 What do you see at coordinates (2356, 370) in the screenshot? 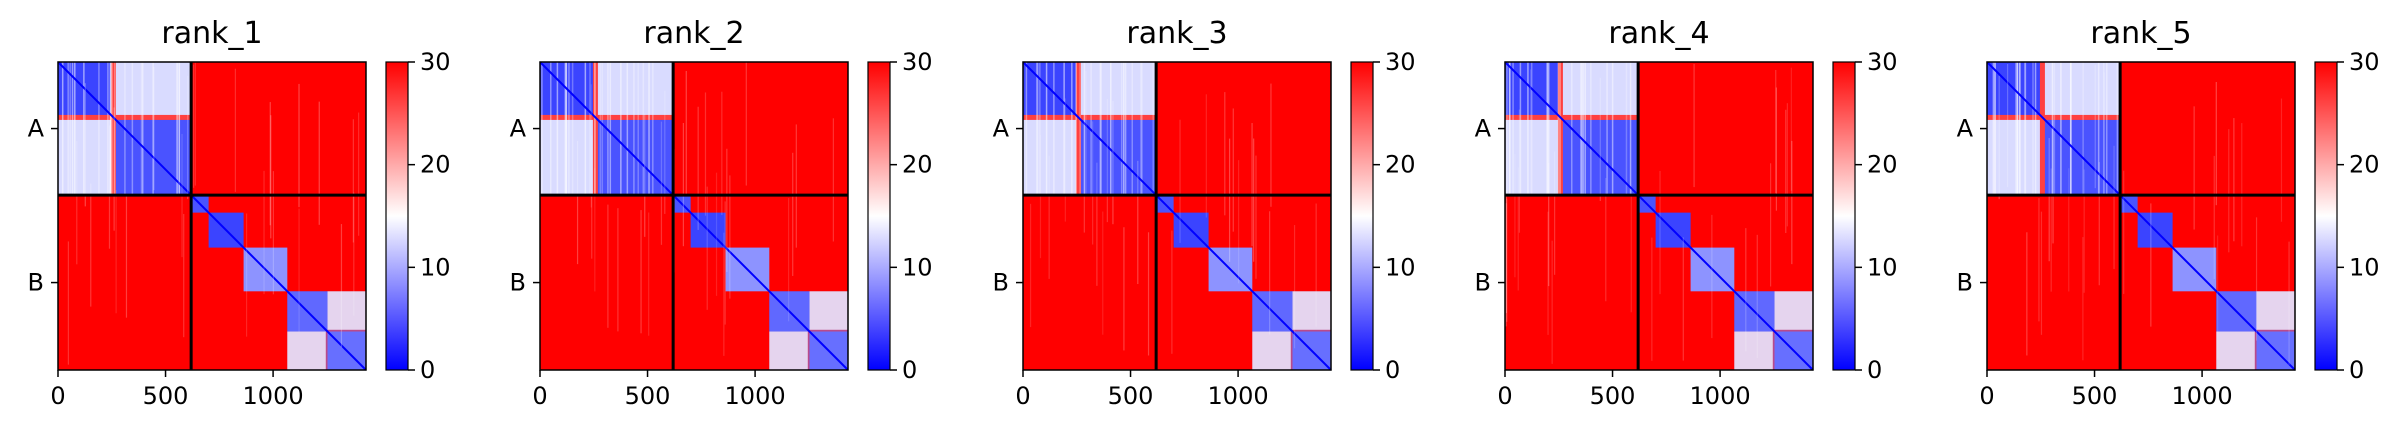
I see `colorbar-tick-label: 0` at bounding box center [2356, 370].